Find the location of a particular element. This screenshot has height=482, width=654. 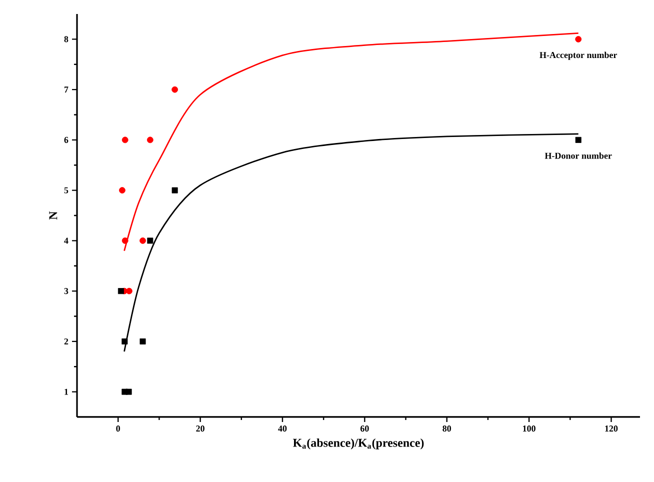

y-axis-title: N is located at coordinates (53, 215).